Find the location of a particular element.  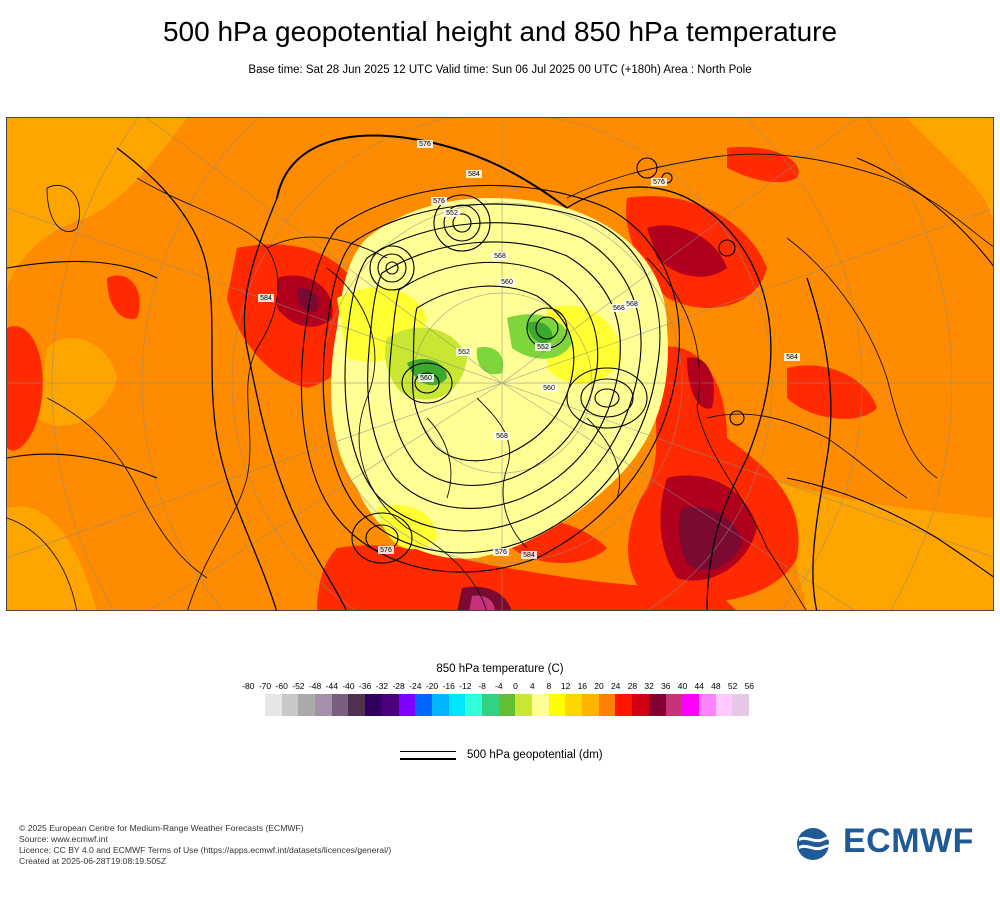

pink-hot-area is located at coordinates (482, 602).